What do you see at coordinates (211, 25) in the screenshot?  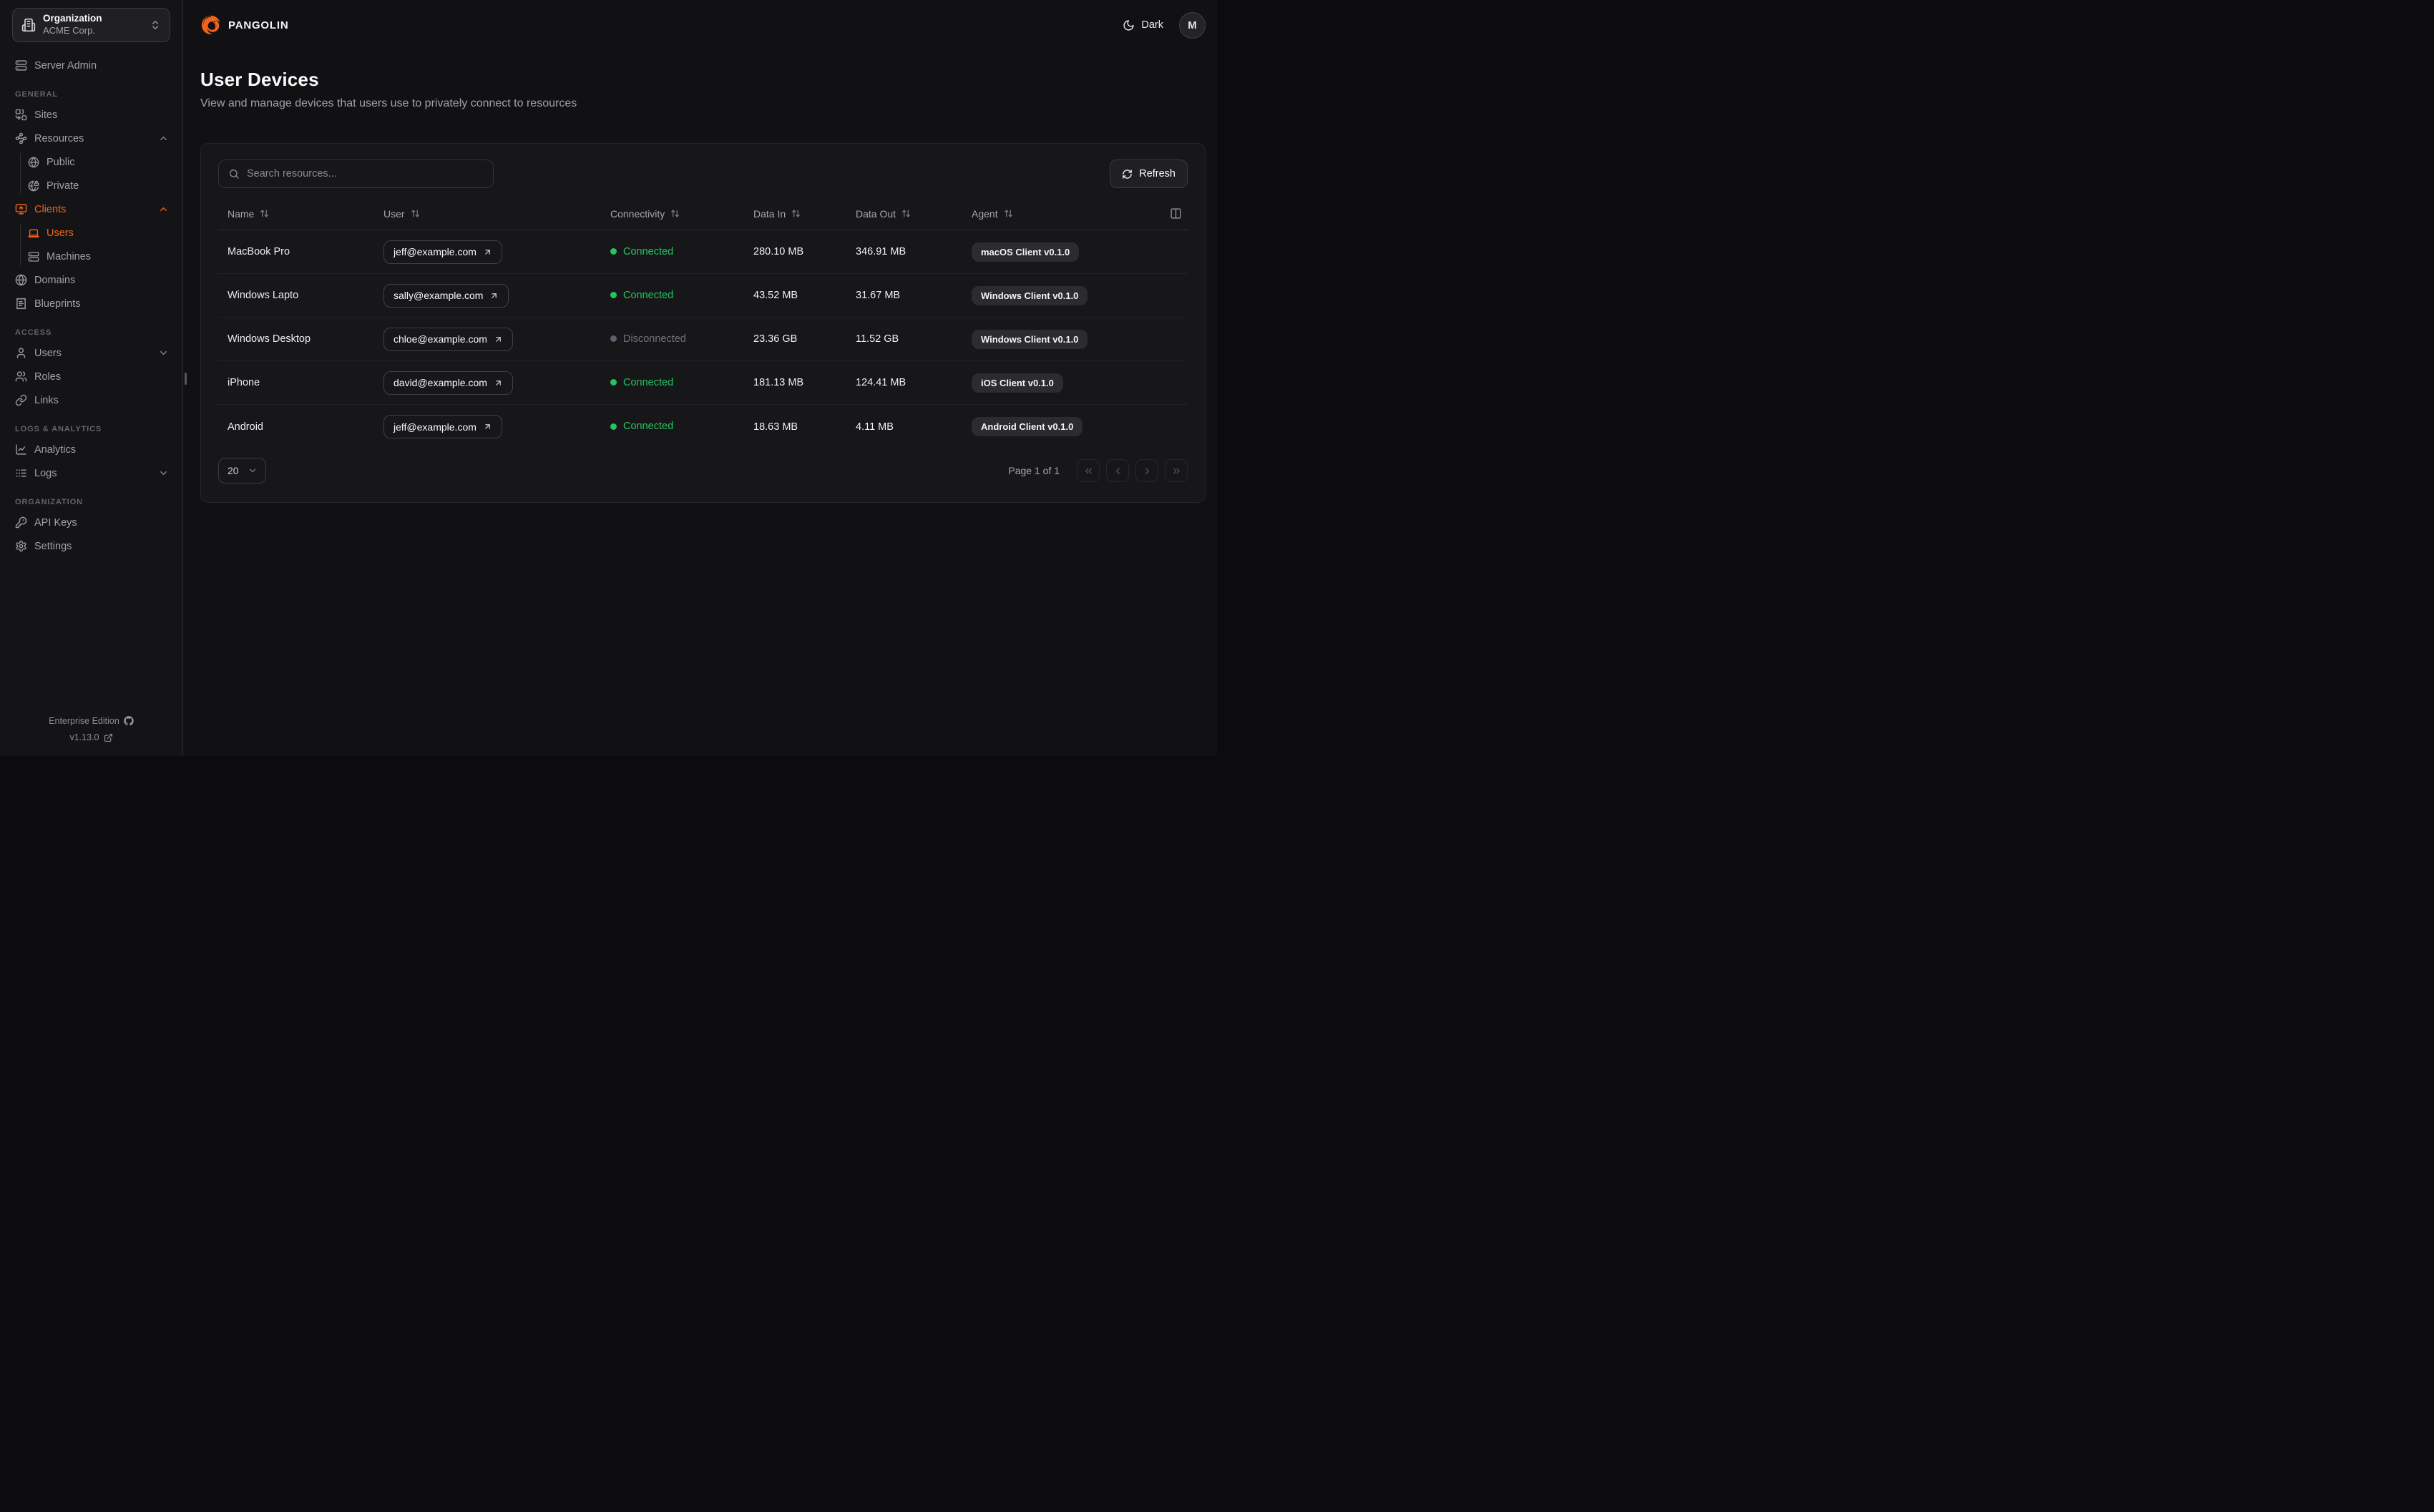 I see `pangolin-logo` at bounding box center [211, 25].